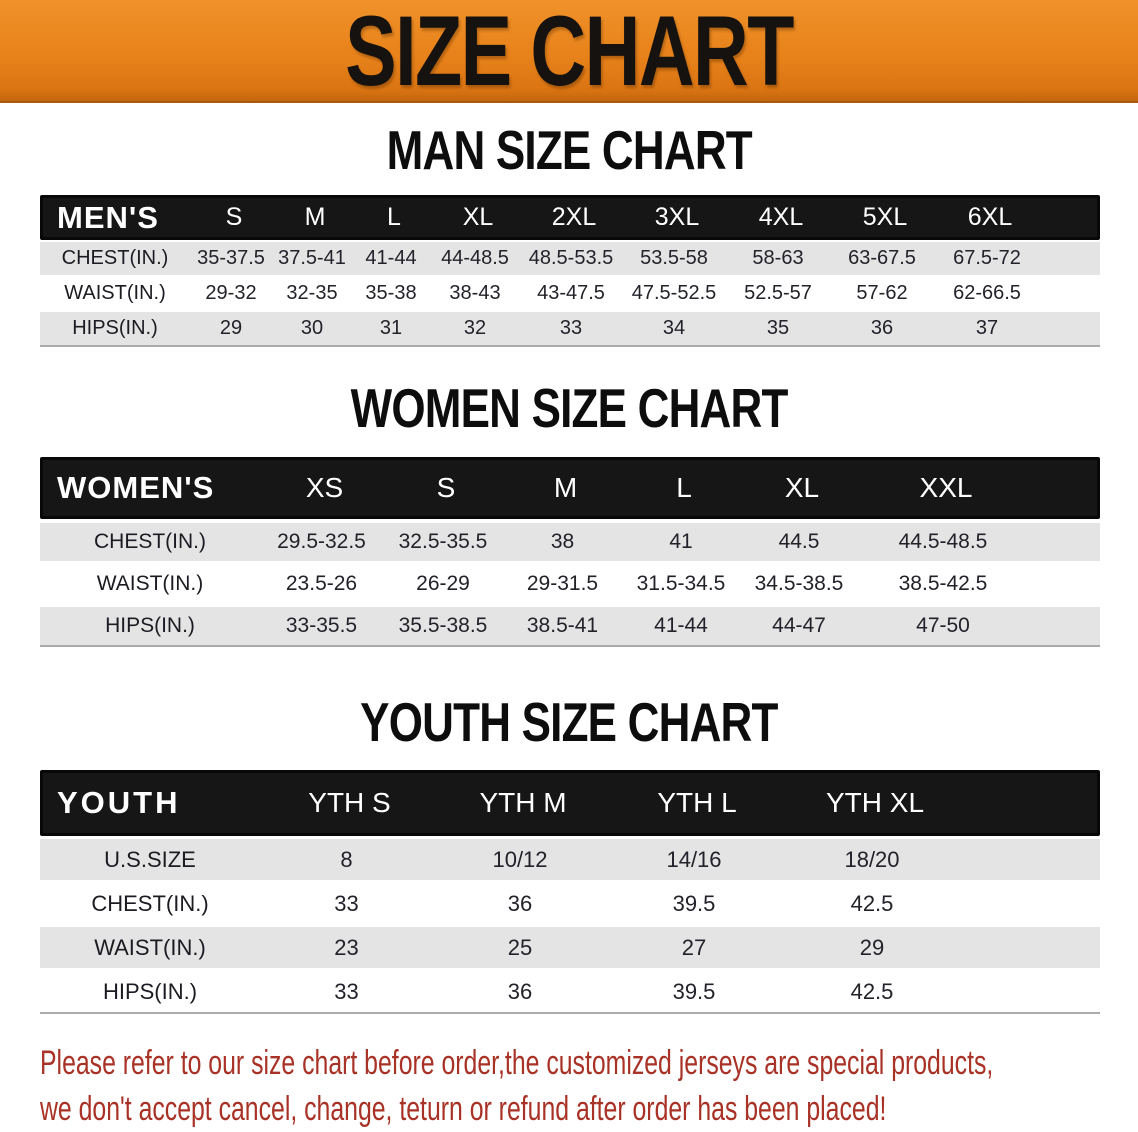 The image size is (1138, 1132). What do you see at coordinates (946, 487) in the screenshot?
I see `size-column-header: XXL` at bounding box center [946, 487].